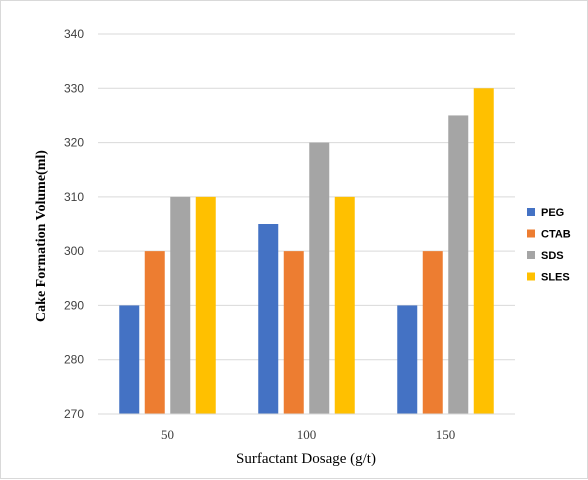 This screenshot has width=588, height=480. I want to click on y-tick-label: 290, so click(74, 305).